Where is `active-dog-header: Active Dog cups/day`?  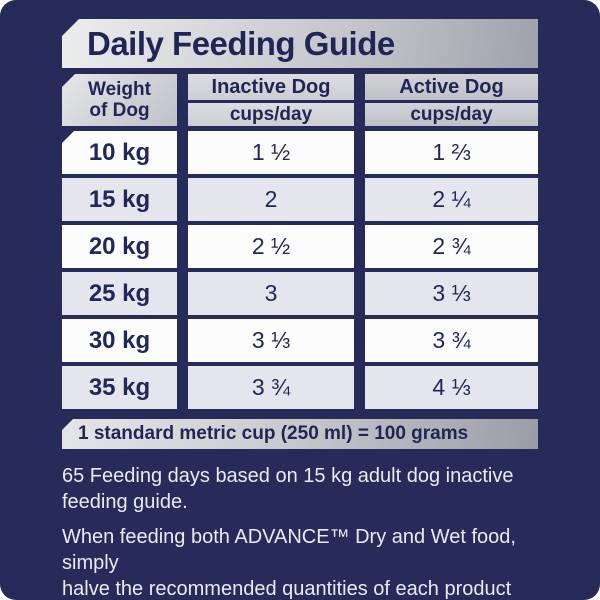 active-dog-header: Active Dog cups/day is located at coordinates (451, 100).